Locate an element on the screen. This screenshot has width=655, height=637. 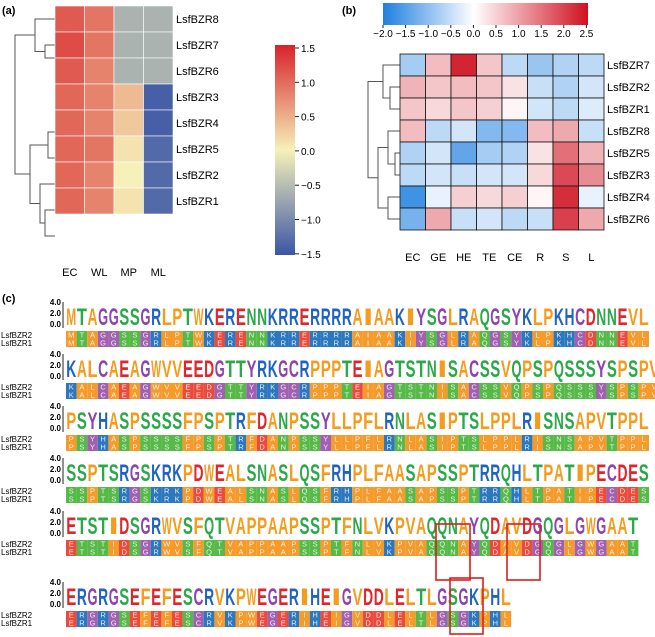
logo-letter: E is located at coordinates (220, 317).